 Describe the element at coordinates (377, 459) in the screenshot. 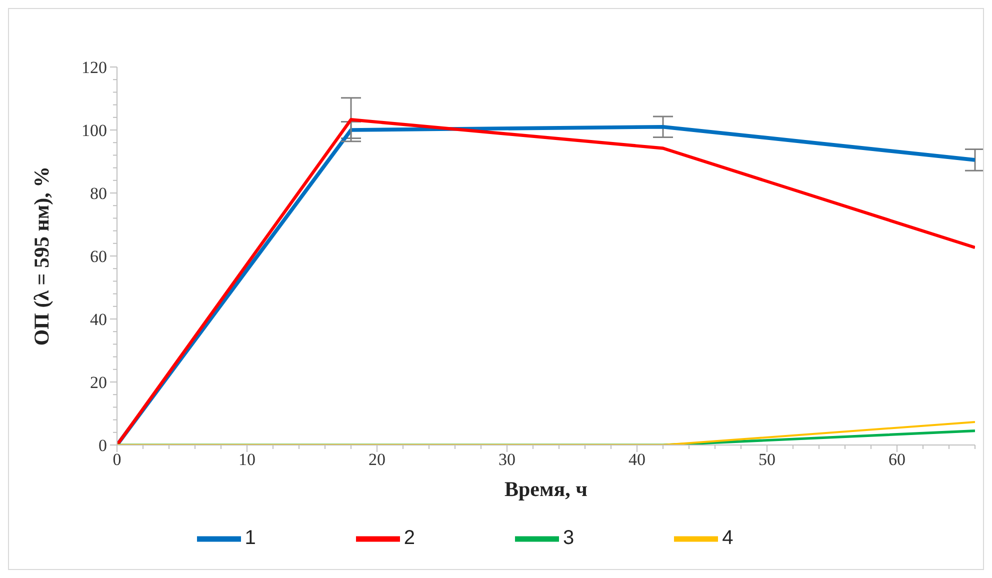

I see `x-tick-label: 20` at that location.